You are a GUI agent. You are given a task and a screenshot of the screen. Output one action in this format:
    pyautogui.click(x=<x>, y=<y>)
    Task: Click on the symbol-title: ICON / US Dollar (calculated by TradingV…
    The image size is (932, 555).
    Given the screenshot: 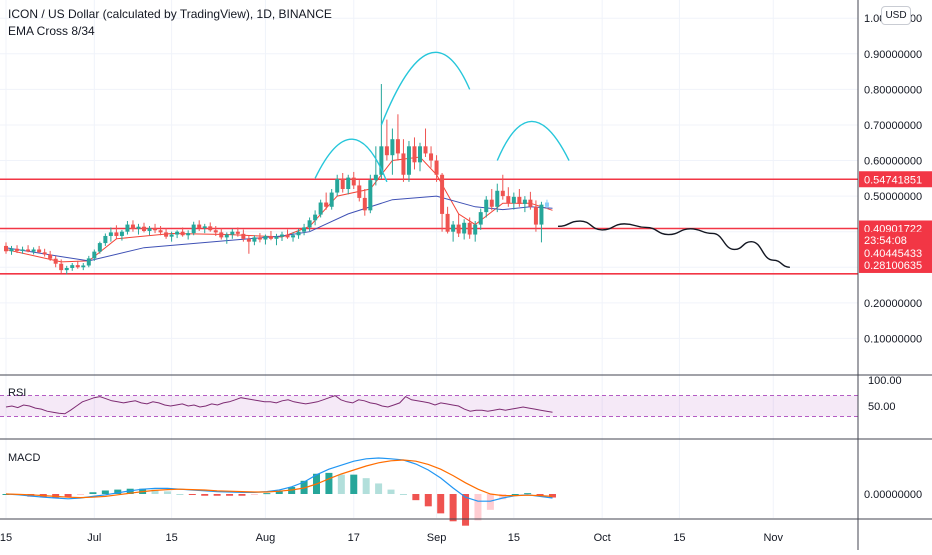 What is the action you would take?
    pyautogui.click(x=170, y=14)
    